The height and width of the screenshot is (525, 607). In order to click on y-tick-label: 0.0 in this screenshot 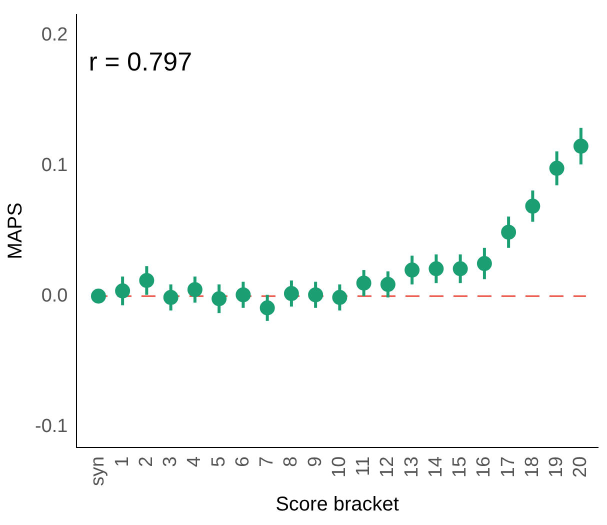, I will do `click(54, 295)`.